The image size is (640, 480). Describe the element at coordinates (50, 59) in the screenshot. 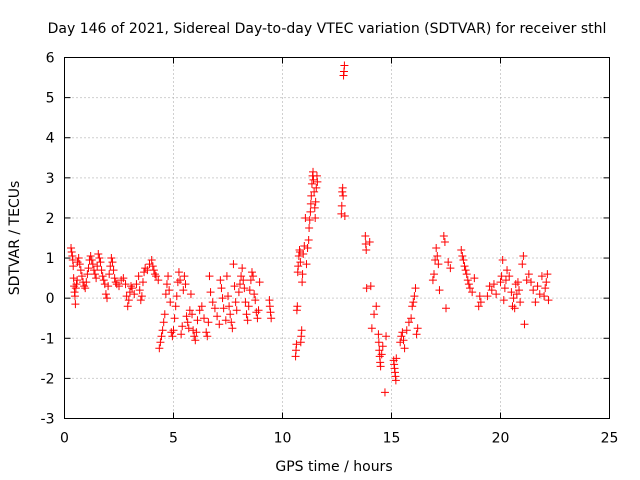

I see `y-tick-label: 6` at that location.